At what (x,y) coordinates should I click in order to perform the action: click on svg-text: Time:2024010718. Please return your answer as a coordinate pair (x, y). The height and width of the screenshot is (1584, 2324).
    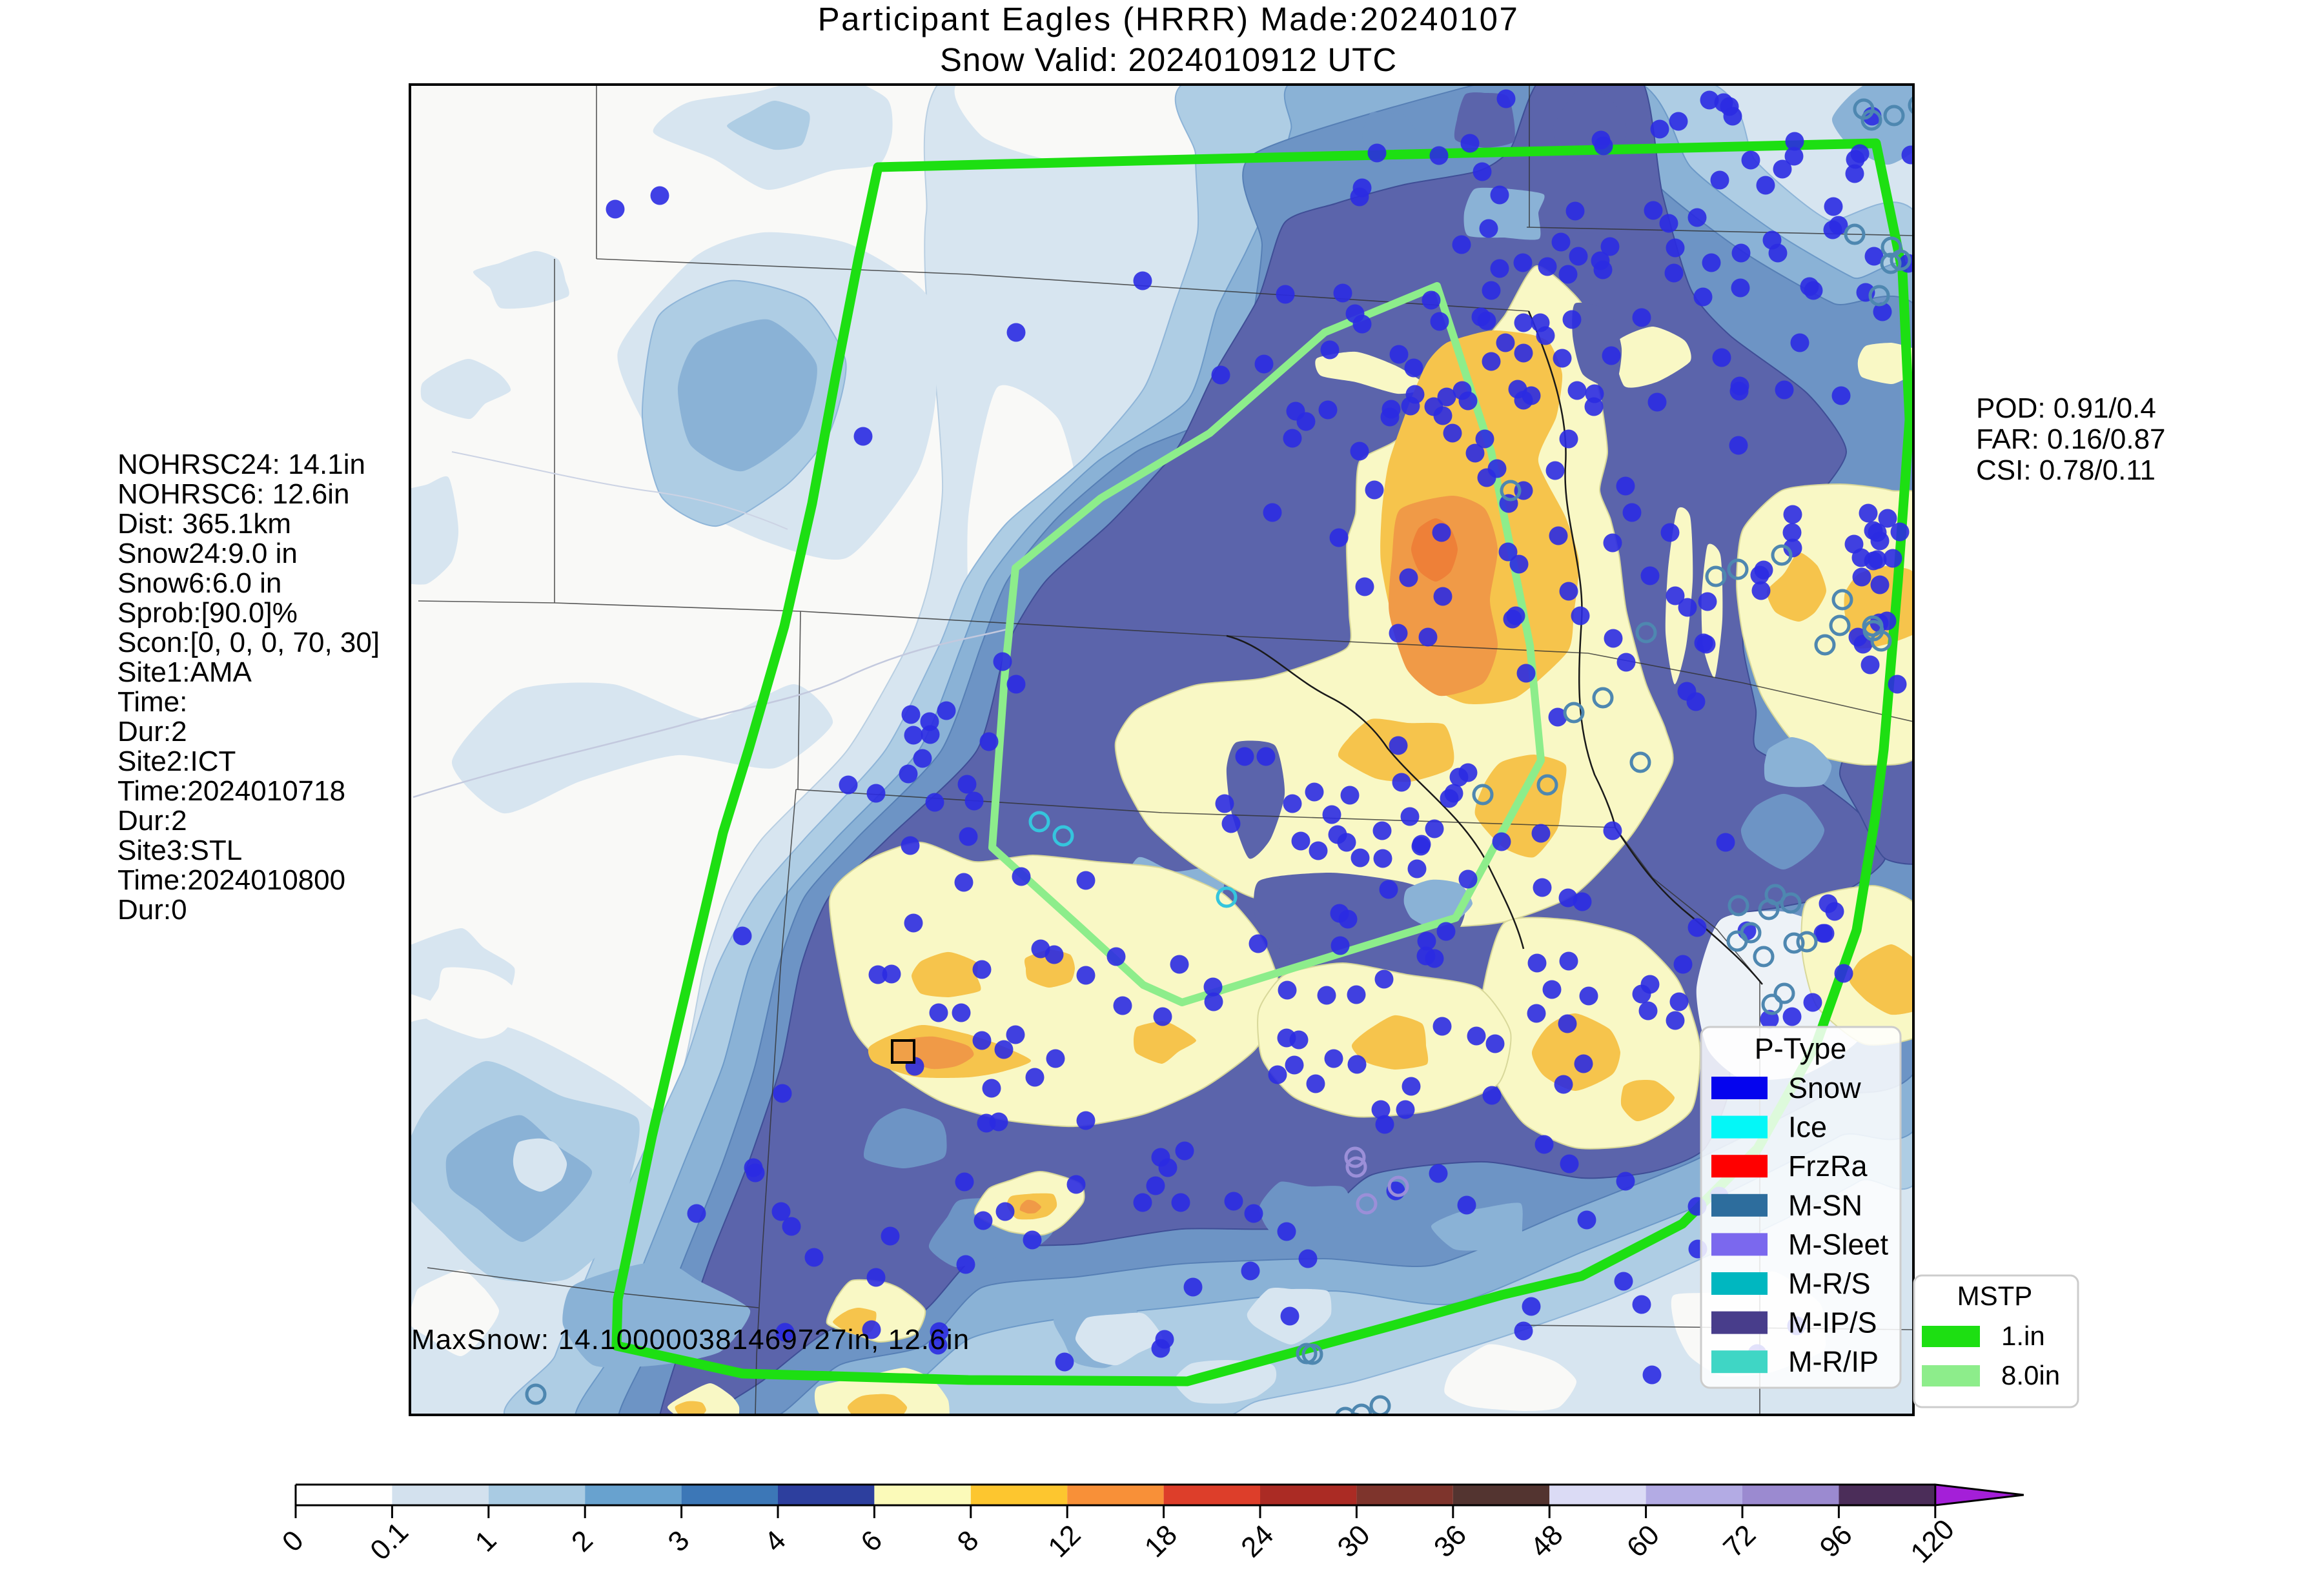
    Looking at the image, I should click on (231, 791).